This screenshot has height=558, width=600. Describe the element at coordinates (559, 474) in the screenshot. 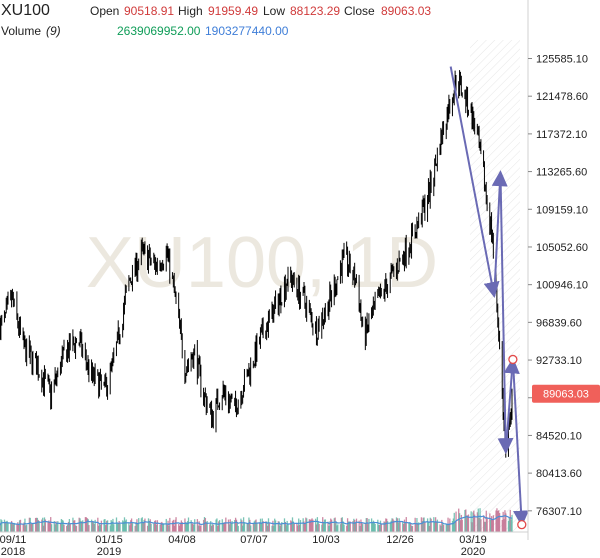

I see `y-tick-label: 80413.60` at that location.